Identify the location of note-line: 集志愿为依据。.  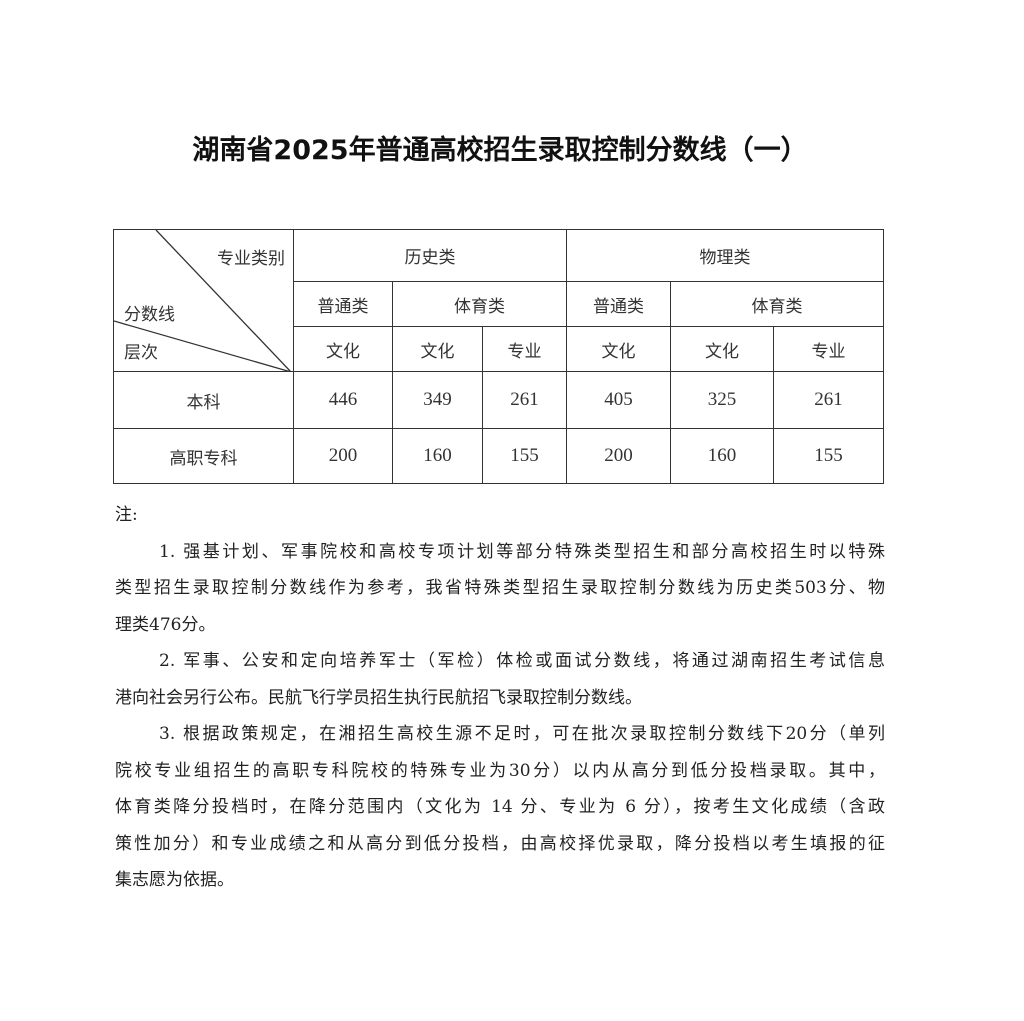
(174, 880).